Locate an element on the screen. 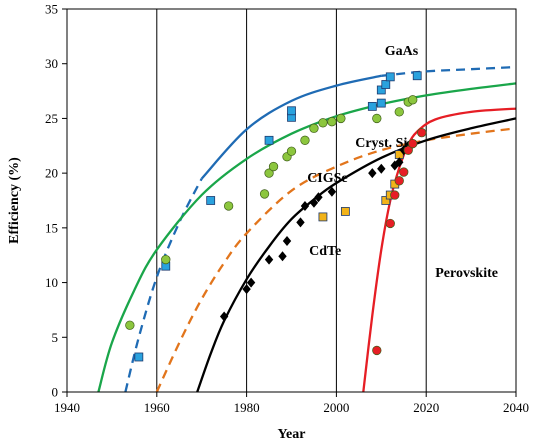  x-tick-label: 2000 is located at coordinates (336, 407).